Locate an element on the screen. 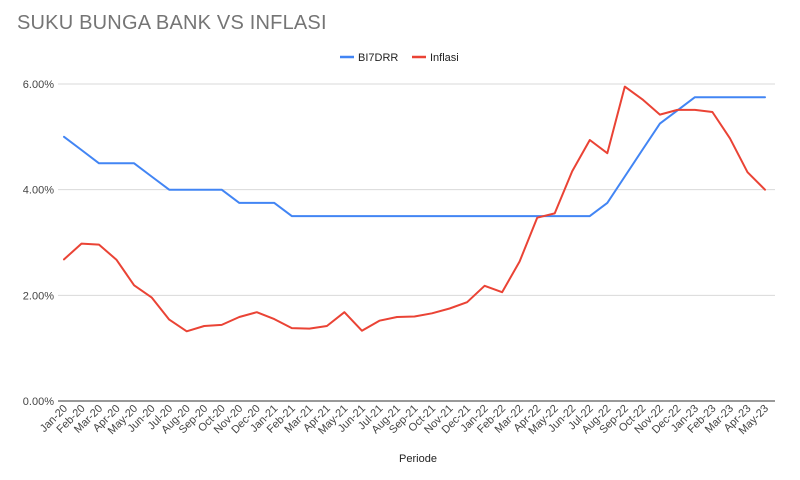 The image size is (800, 480). y-tick-label: 2.00% is located at coordinates (38, 296).